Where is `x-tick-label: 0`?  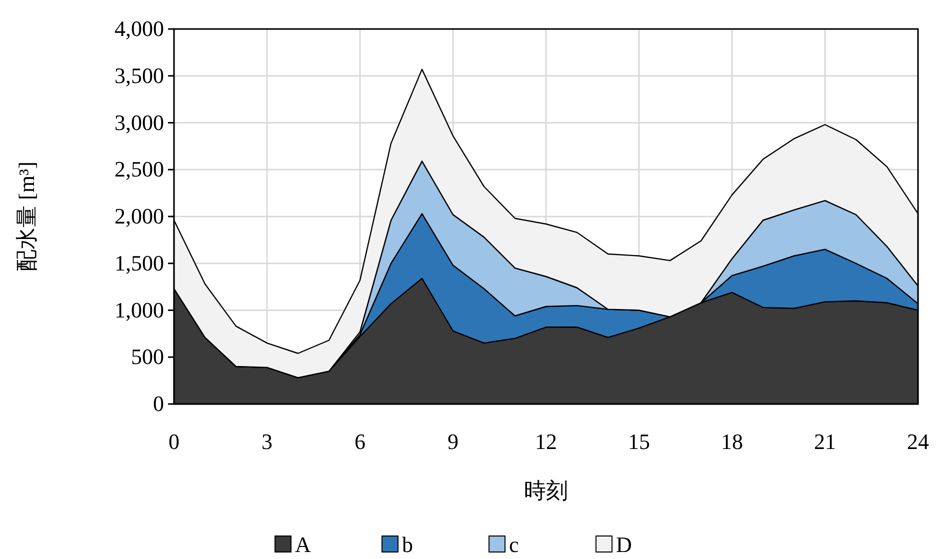 x-tick-label: 0 is located at coordinates (174, 441).